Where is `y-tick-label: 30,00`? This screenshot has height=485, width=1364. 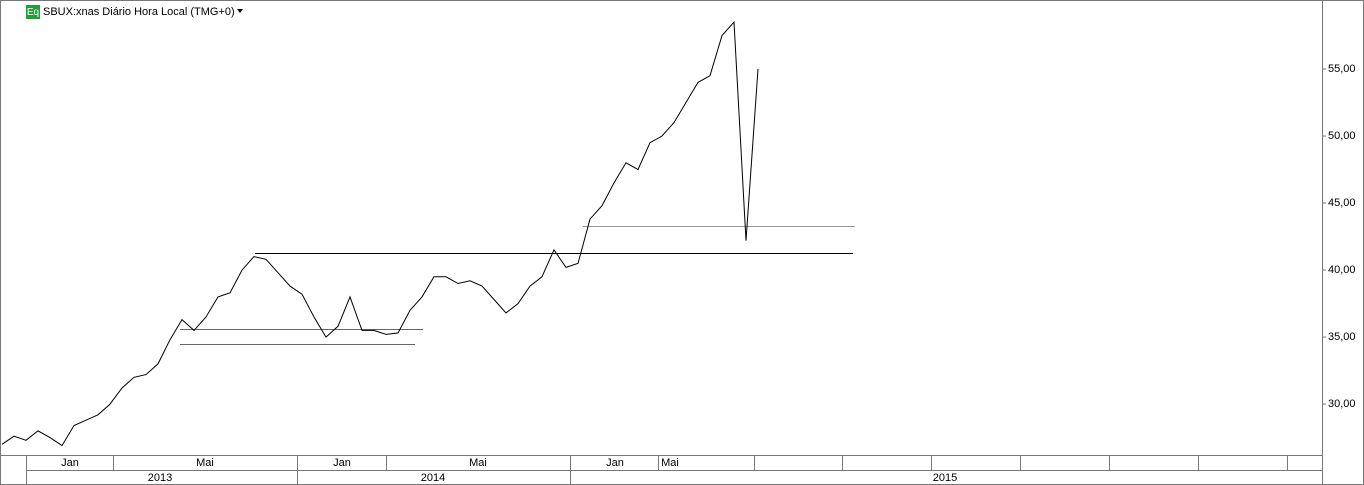
y-tick-label: 30,00 is located at coordinates (1342, 404).